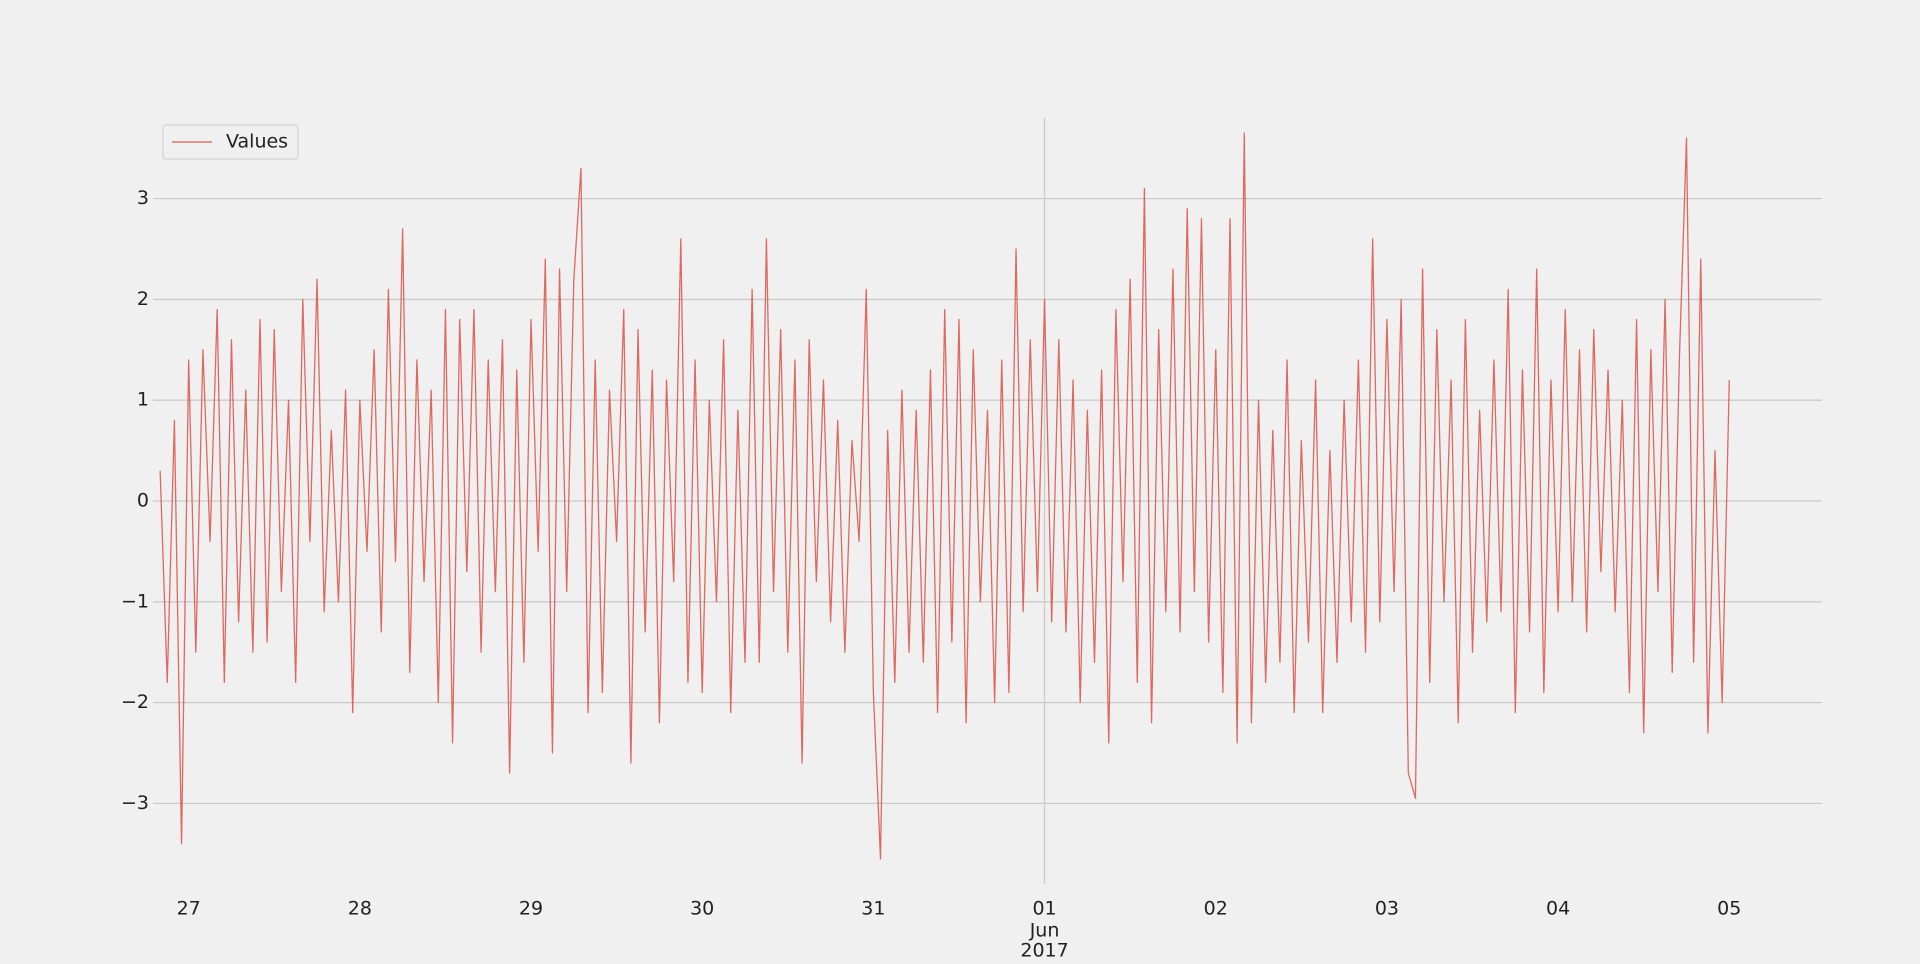 Image resolution: width=1920 pixels, height=964 pixels. What do you see at coordinates (135, 601) in the screenshot?
I see `y-tick-label: −1` at bounding box center [135, 601].